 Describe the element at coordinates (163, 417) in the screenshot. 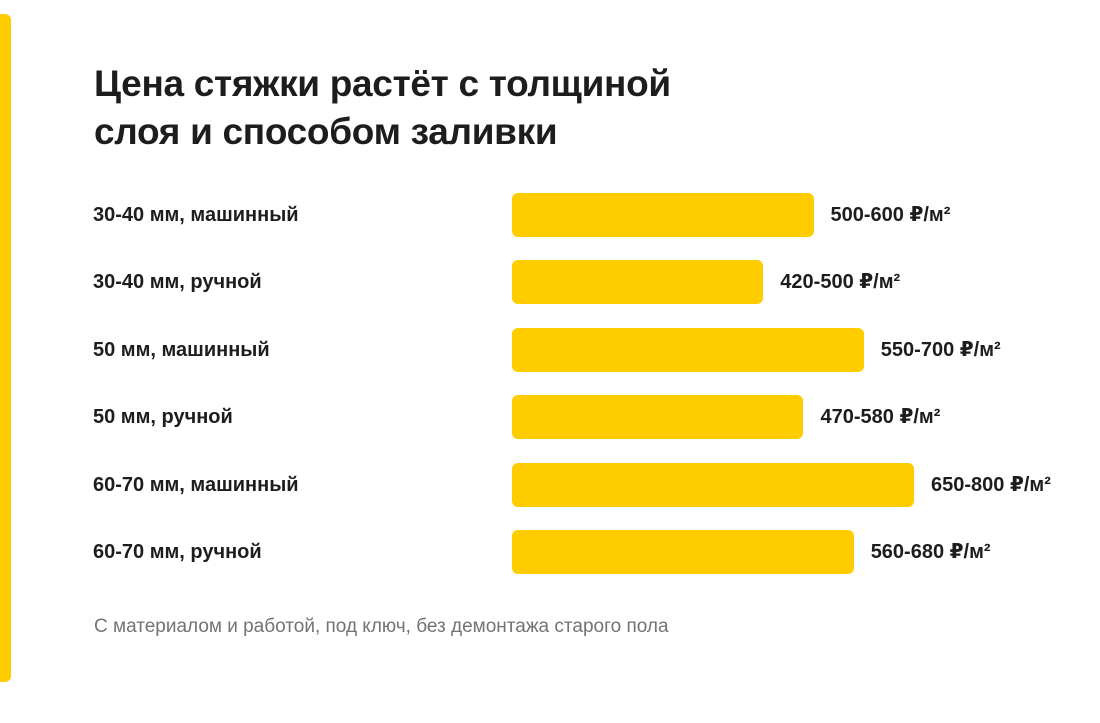

I see `category-label: 50 мм, ручной` at that location.